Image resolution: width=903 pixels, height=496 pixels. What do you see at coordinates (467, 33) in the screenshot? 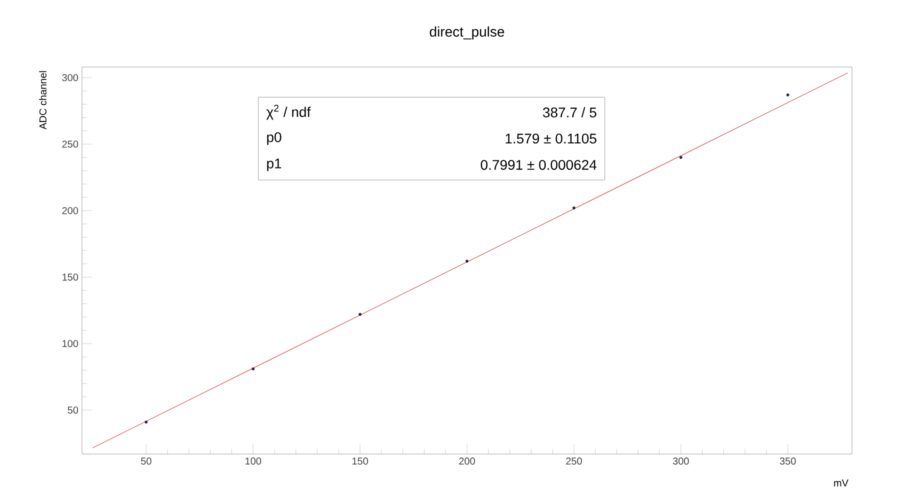
I see `chart-title: direct_pulse` at bounding box center [467, 33].